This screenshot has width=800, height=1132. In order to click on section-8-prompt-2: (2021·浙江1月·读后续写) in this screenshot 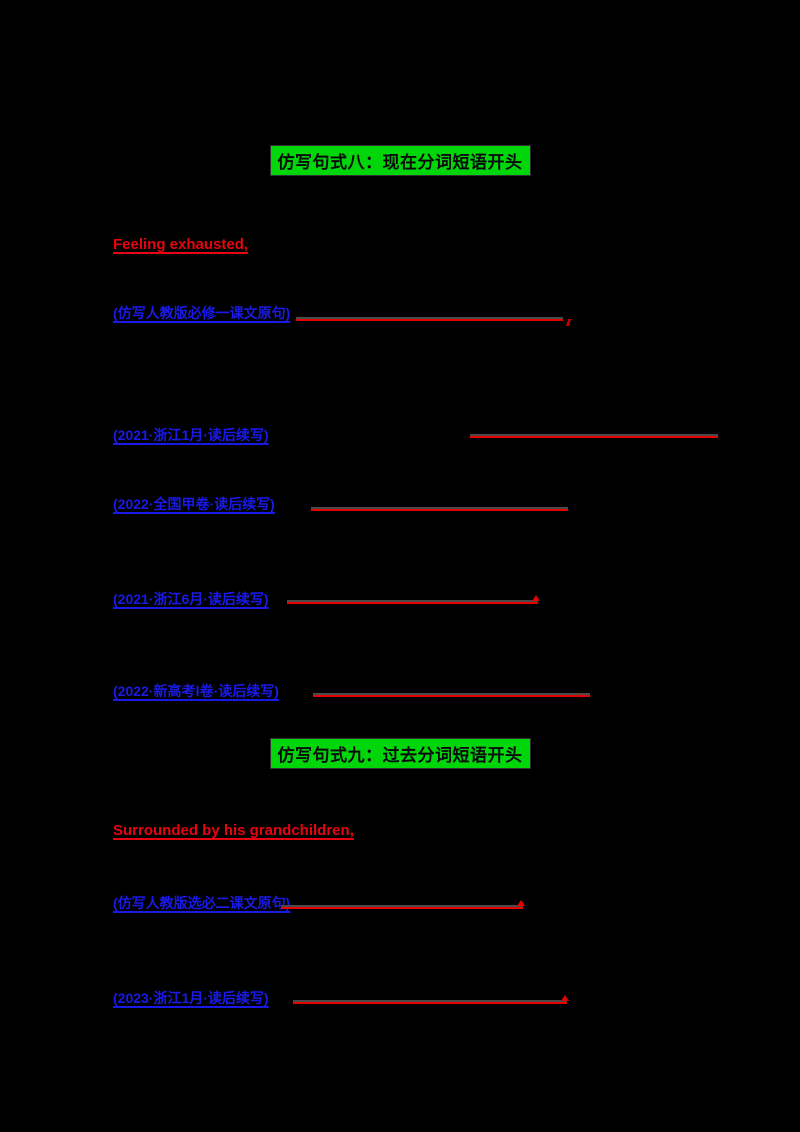, I will do `click(191, 435)`.